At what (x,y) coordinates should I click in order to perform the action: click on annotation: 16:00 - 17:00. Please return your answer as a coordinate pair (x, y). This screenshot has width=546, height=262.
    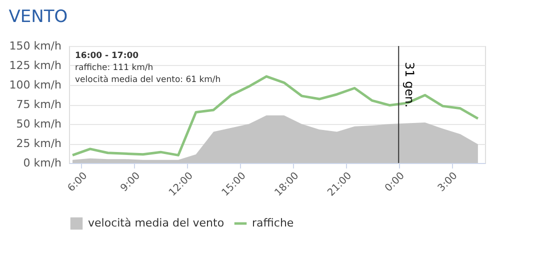
    Looking at the image, I should click on (107, 56).